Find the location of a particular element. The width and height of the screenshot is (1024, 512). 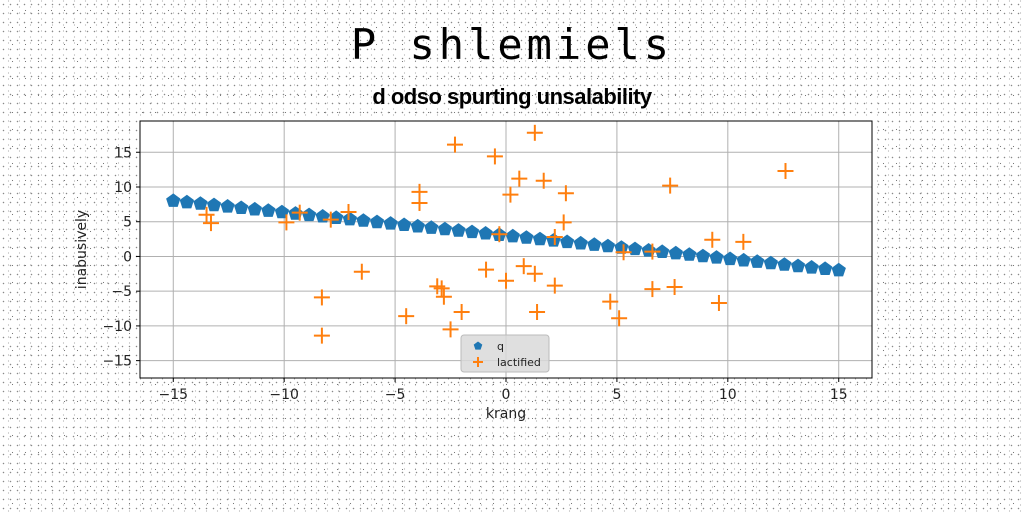

y-tick-label: −5 is located at coordinates (121, 292).